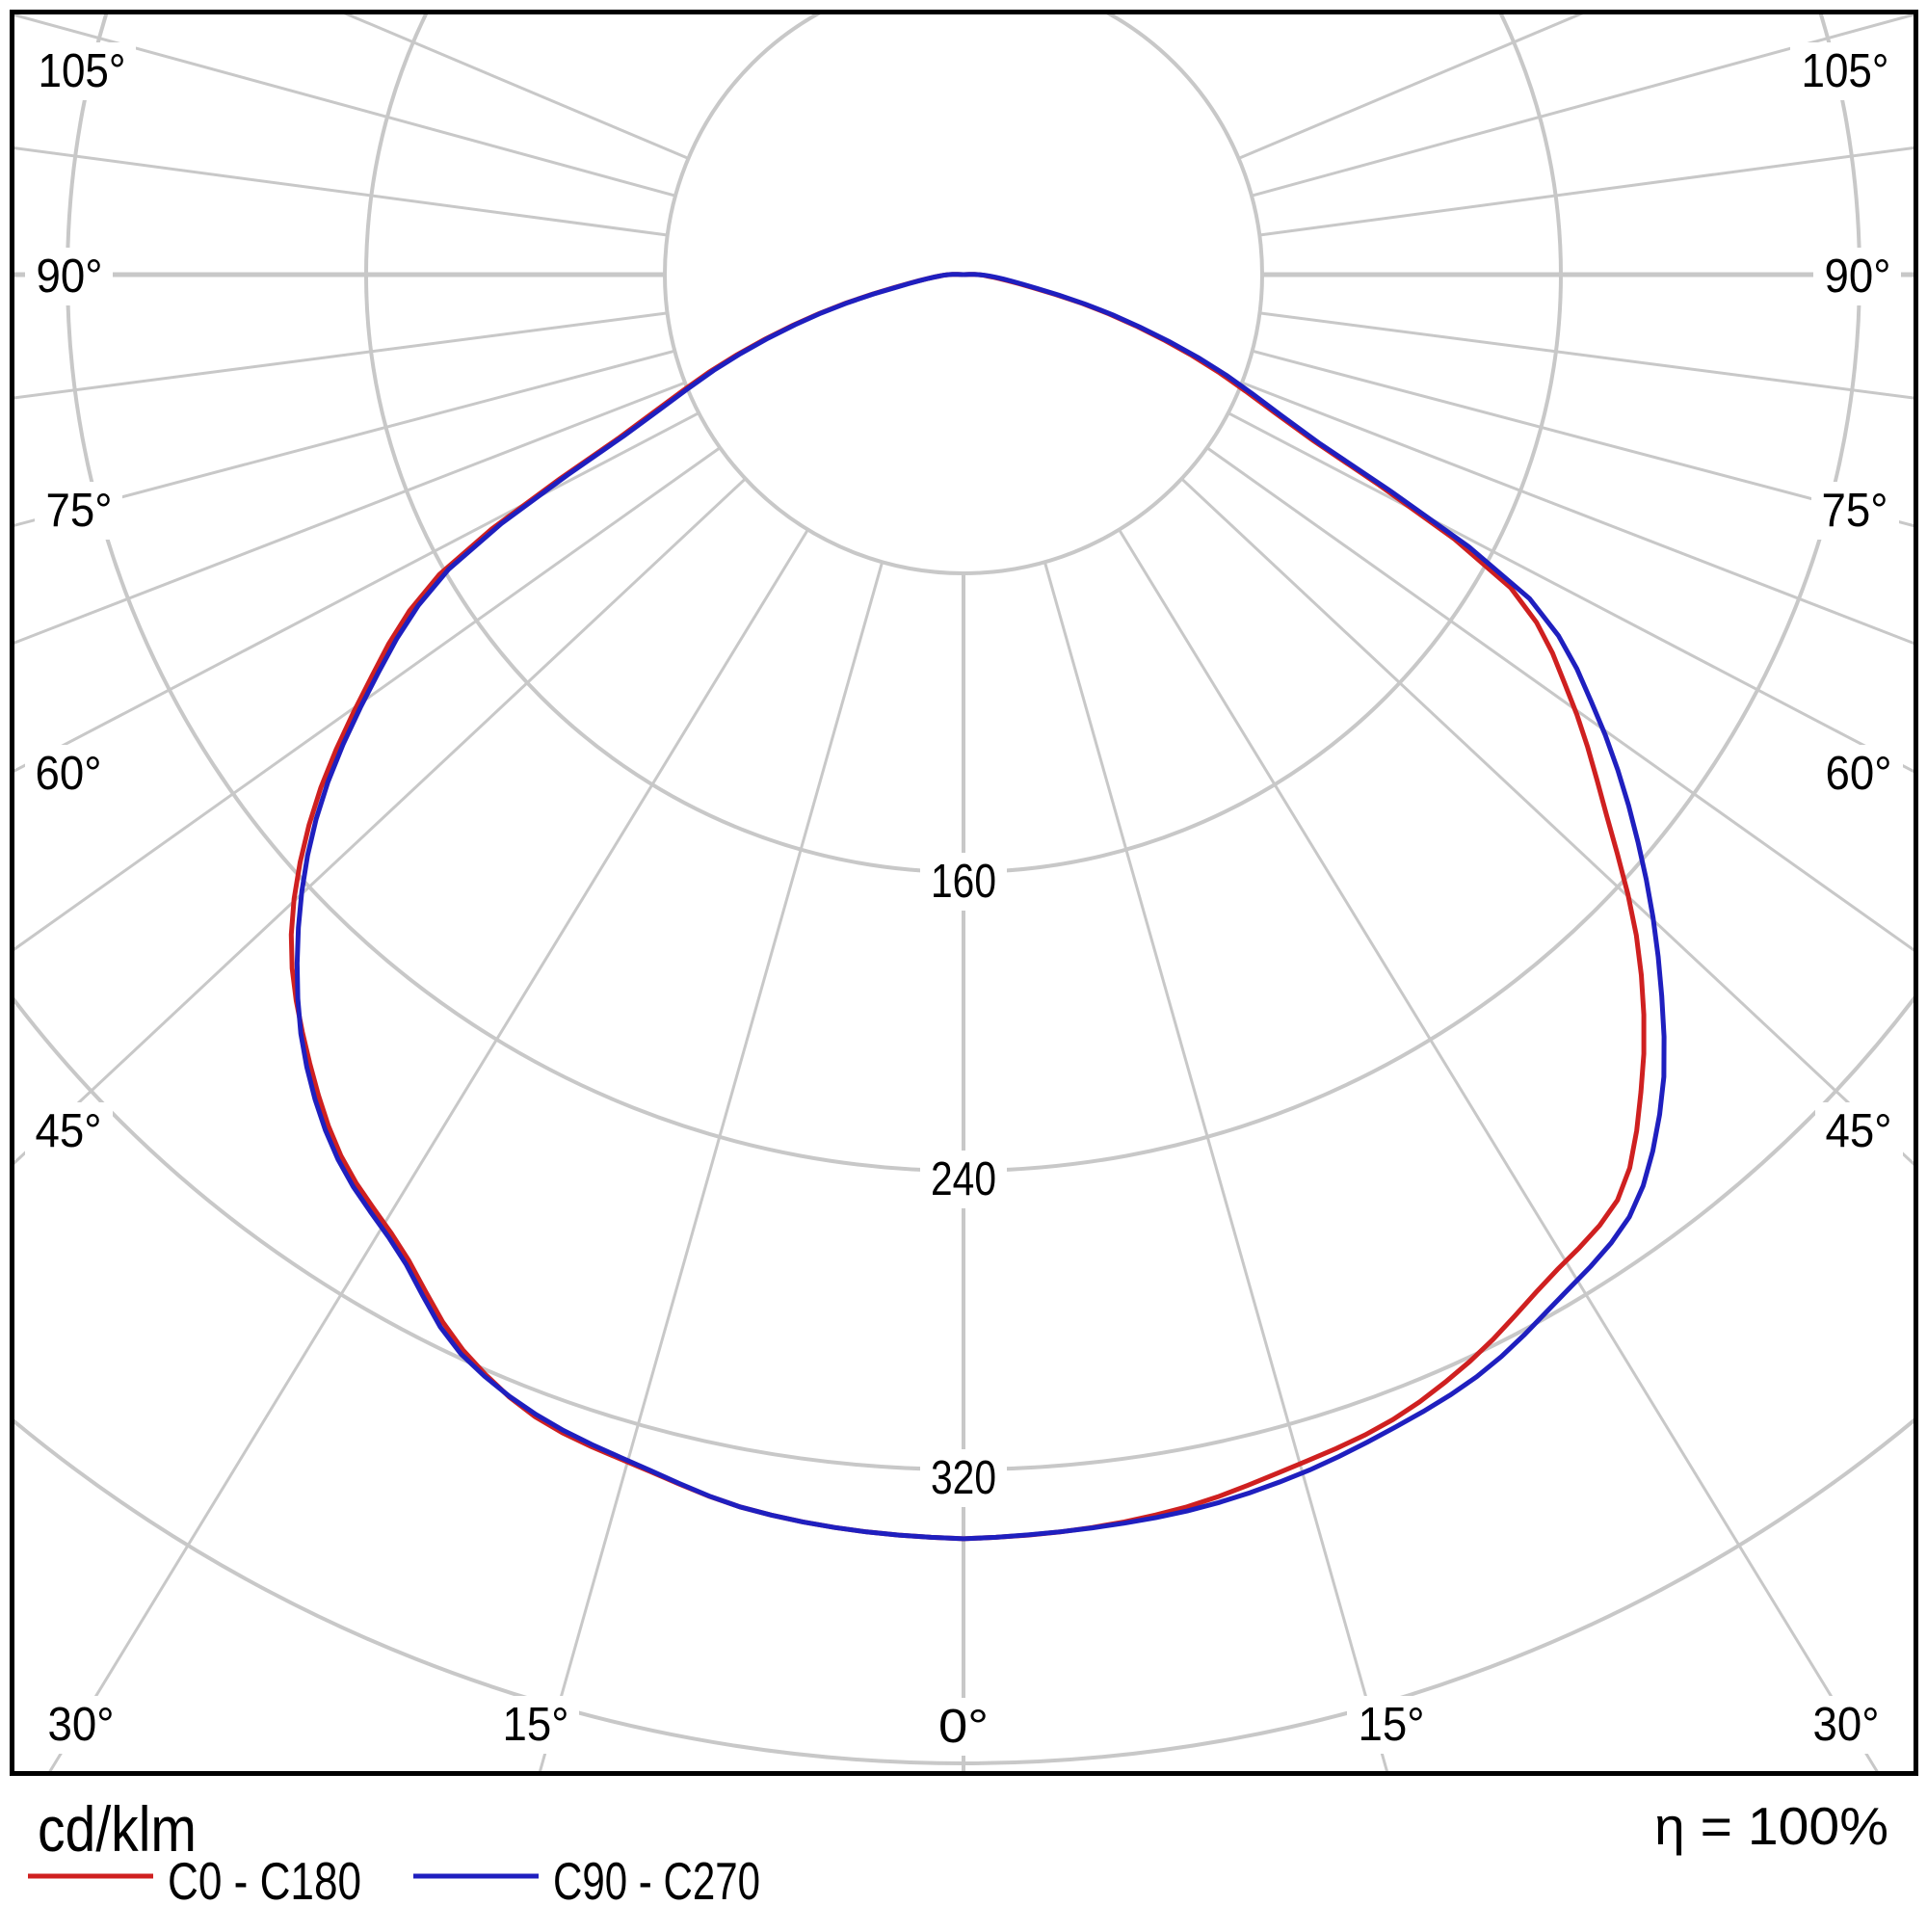 The width and height of the screenshot is (1927, 1932). What do you see at coordinates (963, 1179) in the screenshot?
I see `svg-text: 240` at bounding box center [963, 1179].